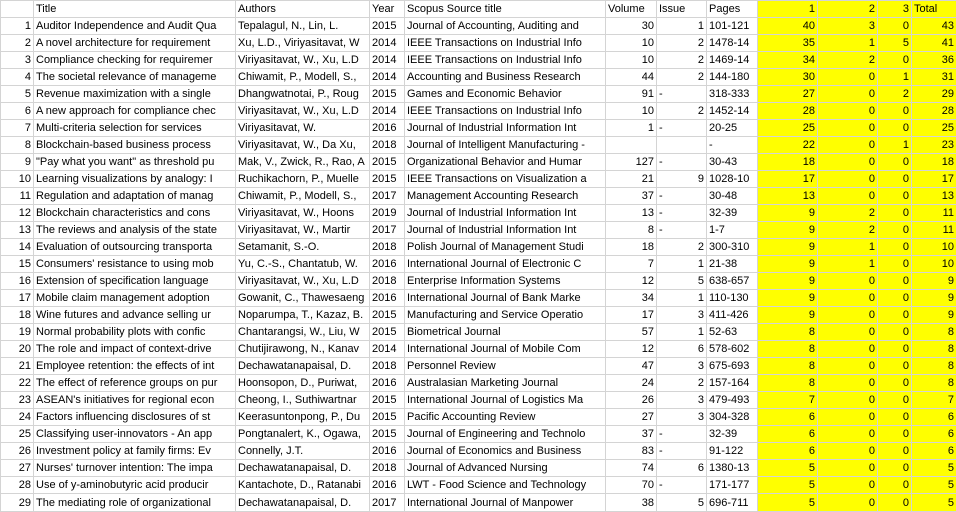 Image resolution: width=956 pixels, height=512 pixels. I want to click on issue-cell: -, so click(681, 196).